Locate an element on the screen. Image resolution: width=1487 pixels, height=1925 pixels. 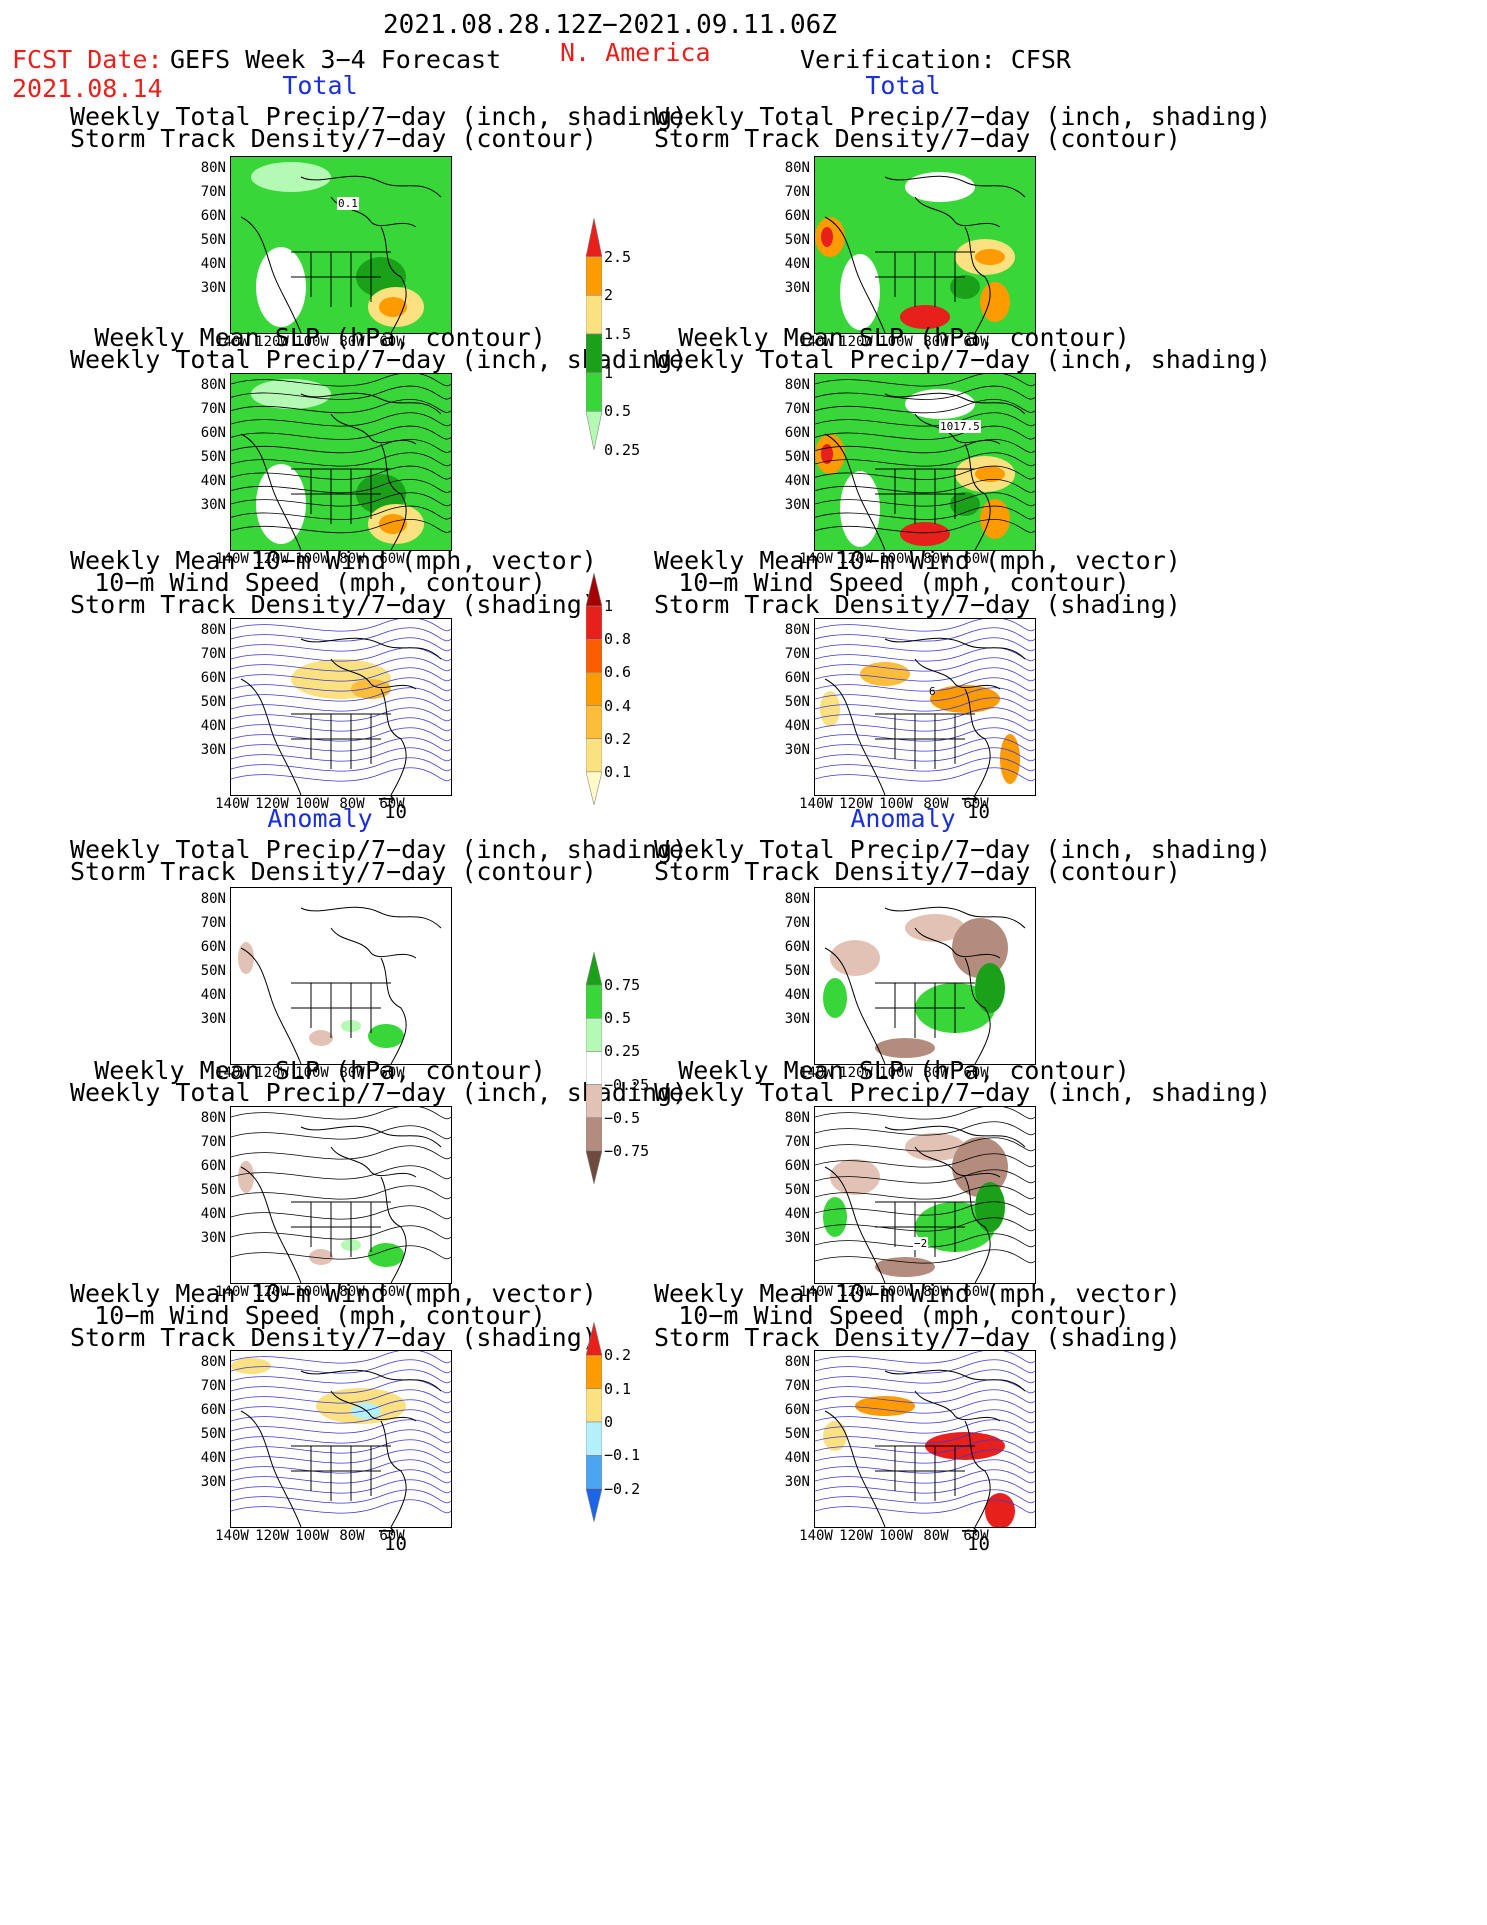
vector-reference: ⟶ is located at coordinates (387, 1530).